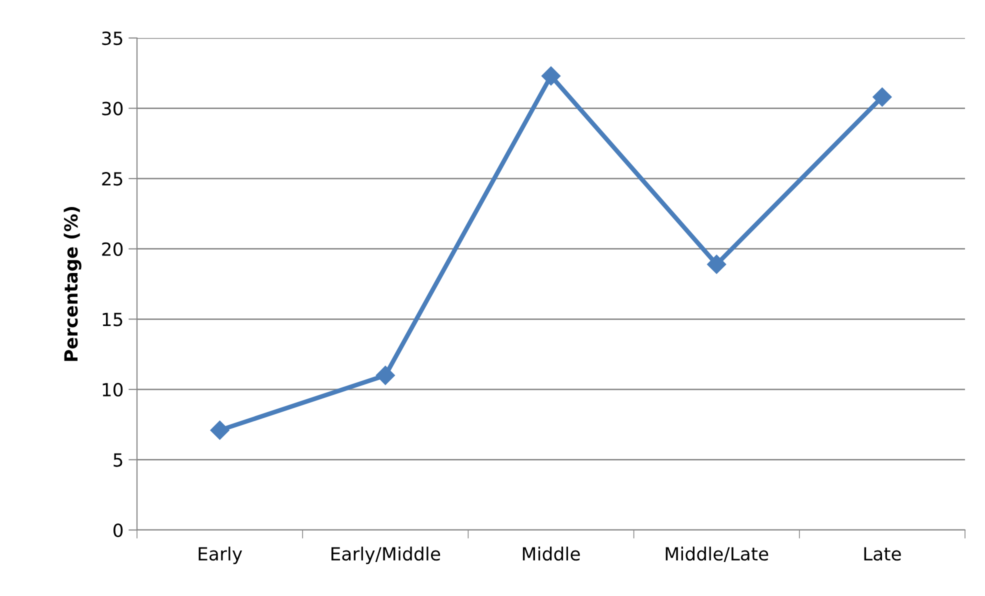 The height and width of the screenshot is (596, 985). Describe the element at coordinates (73, 284) in the screenshot. I see `y-axis-title: Percentage (%)` at that location.